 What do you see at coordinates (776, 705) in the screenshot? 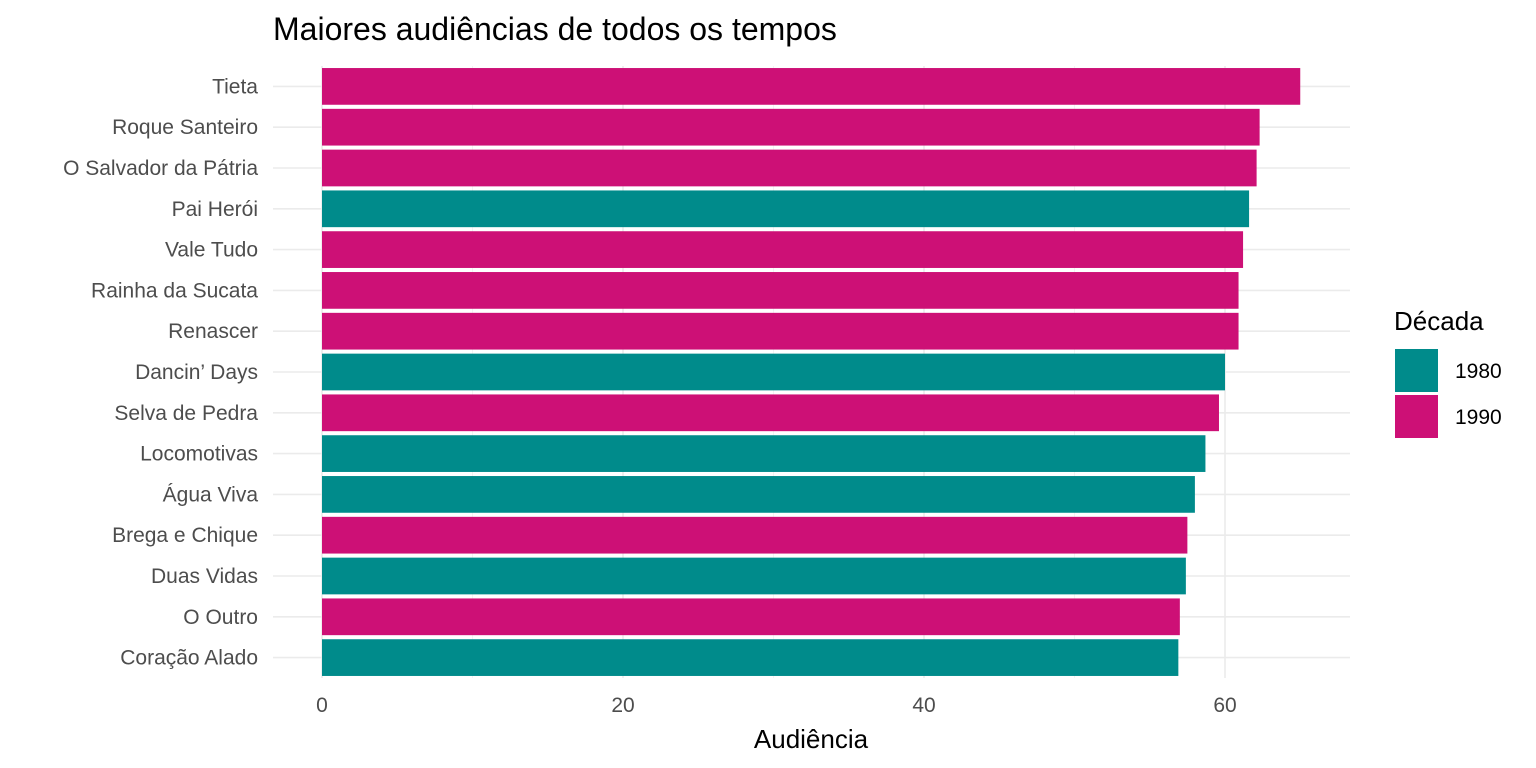
I see `x-tick-labels: 0 20 40 60` at bounding box center [776, 705].